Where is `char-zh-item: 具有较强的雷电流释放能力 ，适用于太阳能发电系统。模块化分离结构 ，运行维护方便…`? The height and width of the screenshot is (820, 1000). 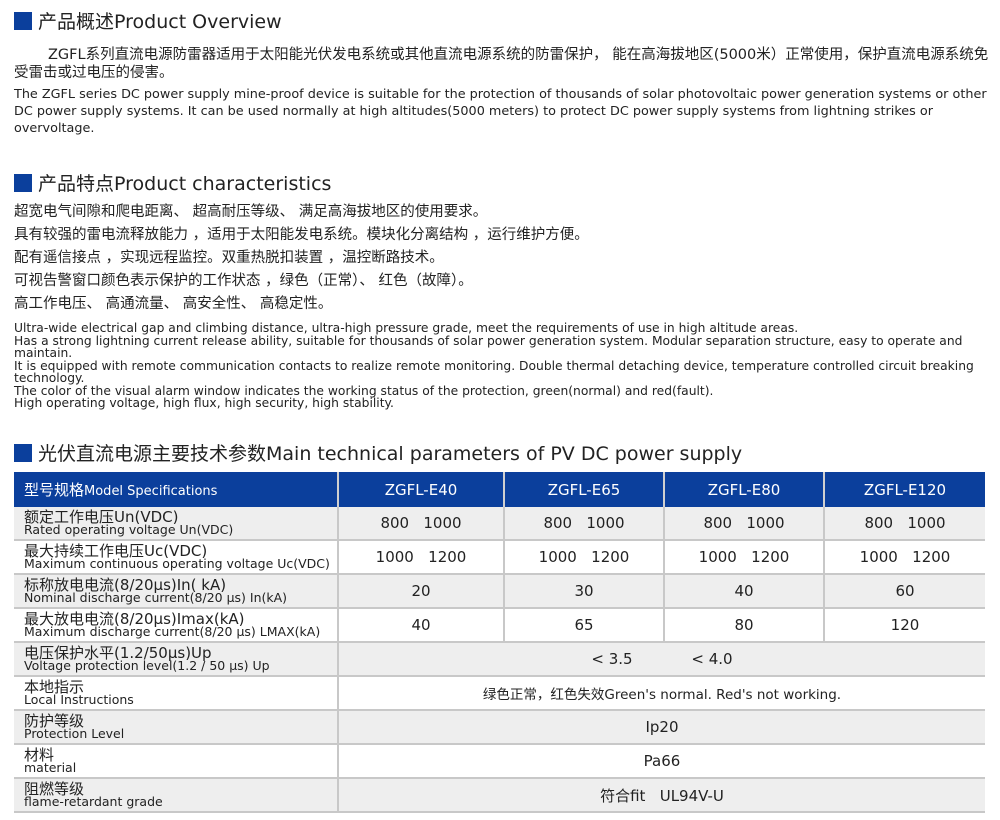 char-zh-item: 具有较强的雷电流释放能力 ，适用于太阳能发电系统。模块化分离结构 ，运行维护方便… is located at coordinates (301, 235).